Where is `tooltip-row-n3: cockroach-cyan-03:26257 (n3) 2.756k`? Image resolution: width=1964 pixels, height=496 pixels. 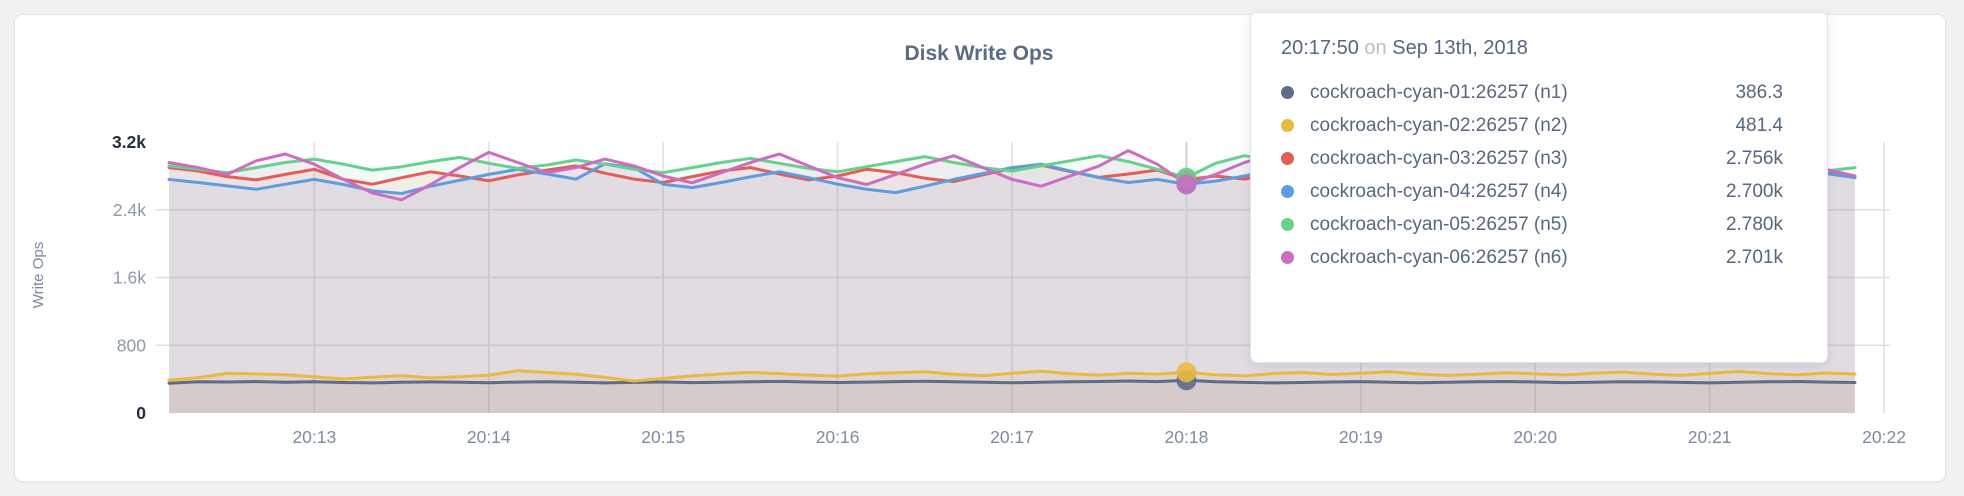
tooltip-row-n3: cockroach-cyan-03:26257 (n3) 2.756k is located at coordinates (1532, 158).